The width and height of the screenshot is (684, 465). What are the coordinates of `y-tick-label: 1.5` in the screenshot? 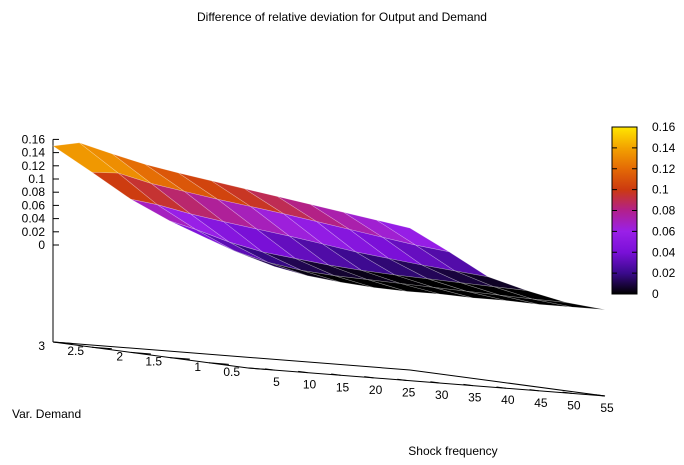 It's located at (153, 362).